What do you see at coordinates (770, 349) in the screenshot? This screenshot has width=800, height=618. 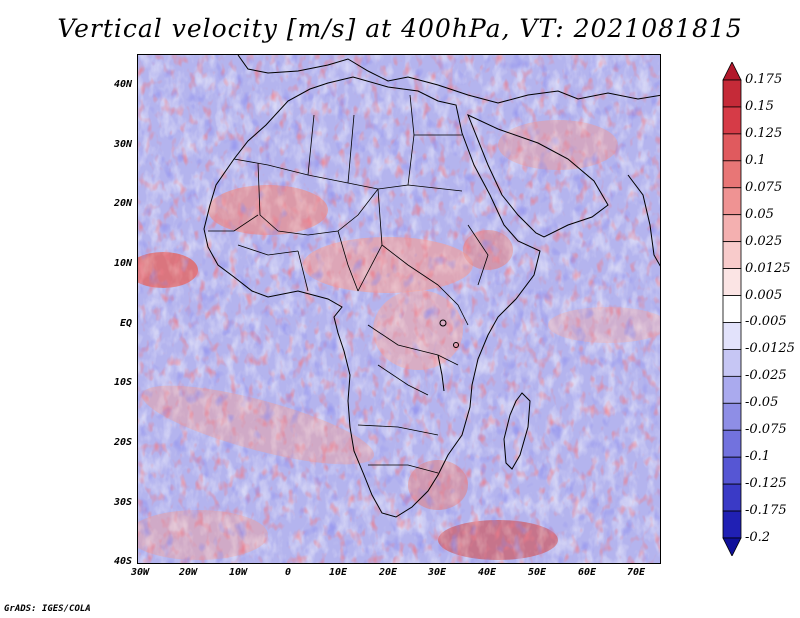 I see `colorbar-label: -0.0125` at bounding box center [770, 349].